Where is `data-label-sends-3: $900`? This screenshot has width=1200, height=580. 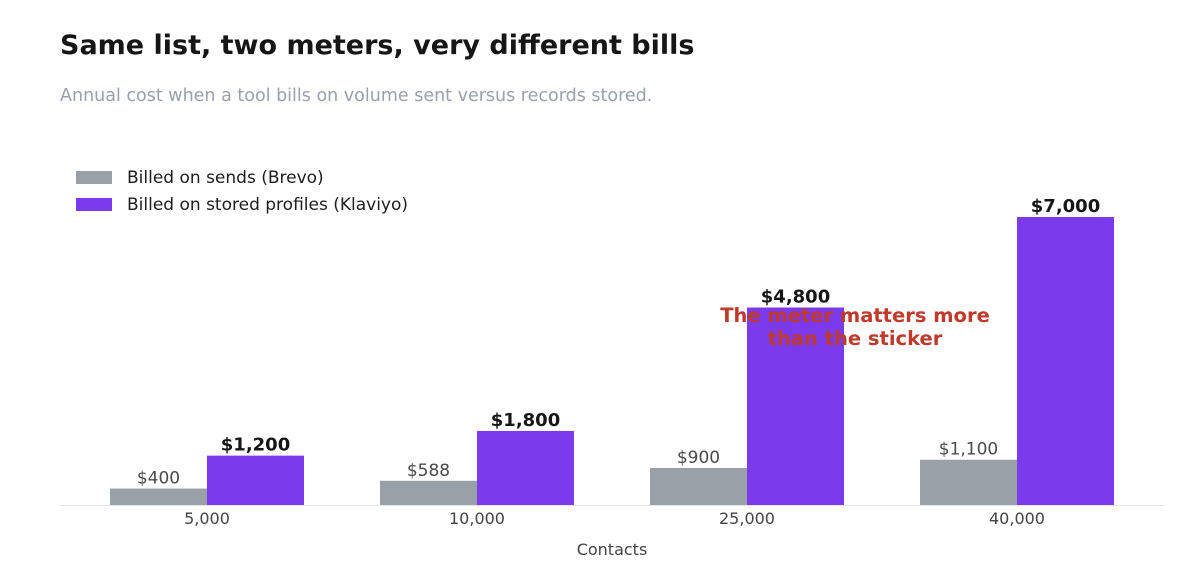 data-label-sends-3: $900 is located at coordinates (698, 458).